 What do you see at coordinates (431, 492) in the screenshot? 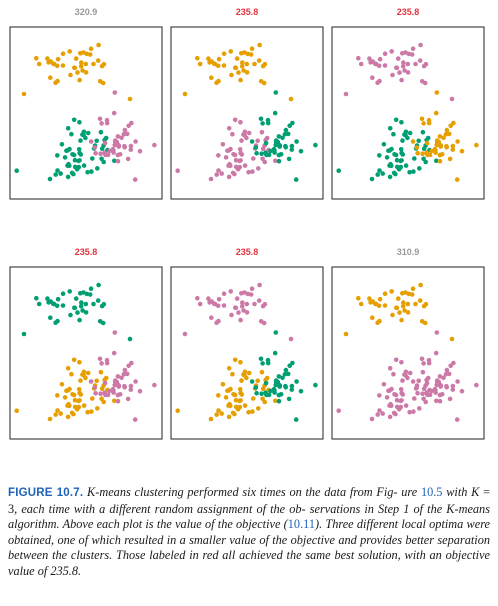
I see `figure-ref-link: 10.5` at bounding box center [431, 492].